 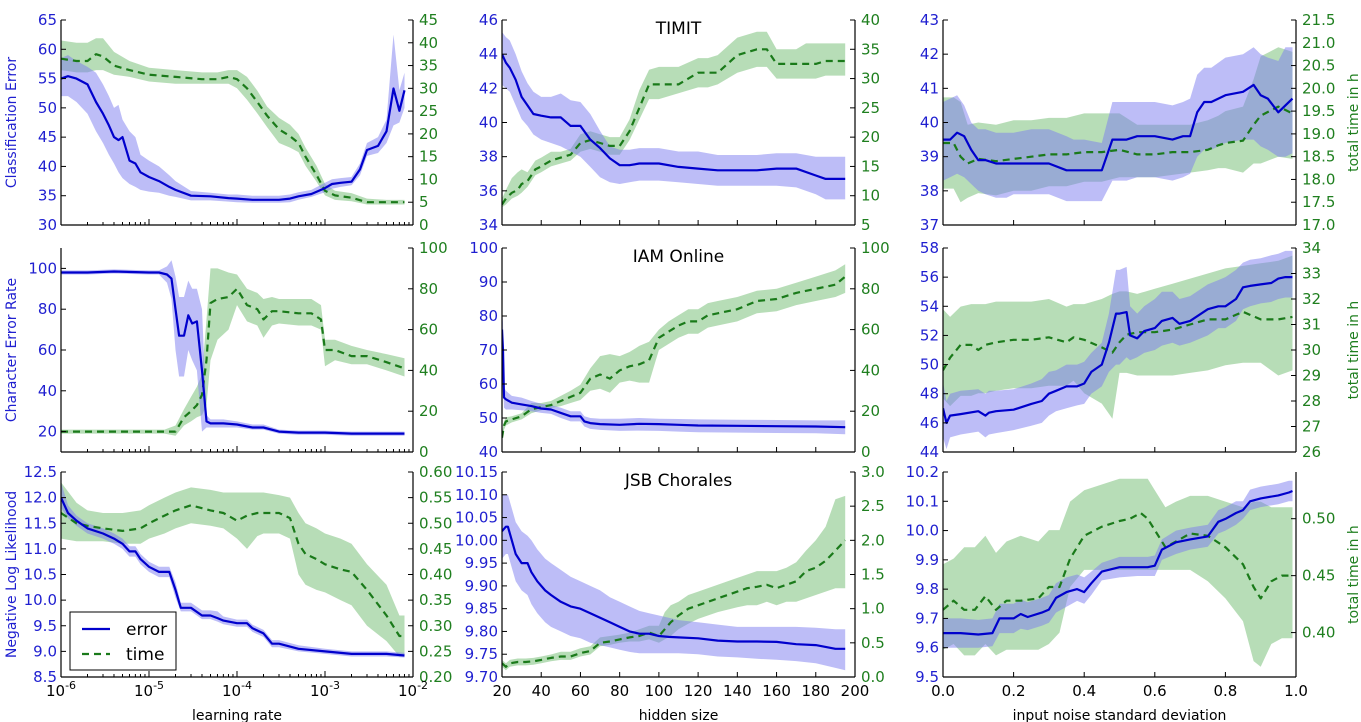 I want to click on x-tick-label: 160, so click(x=776, y=691).